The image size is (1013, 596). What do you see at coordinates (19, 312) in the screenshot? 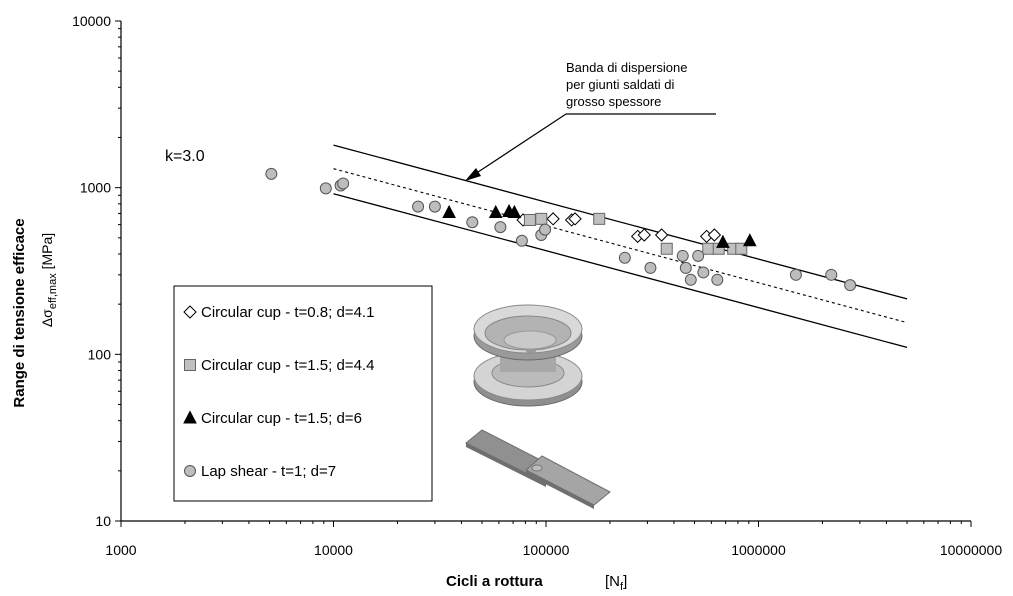
I see `y-axis-title: Range di tensione efficace` at bounding box center [19, 312].